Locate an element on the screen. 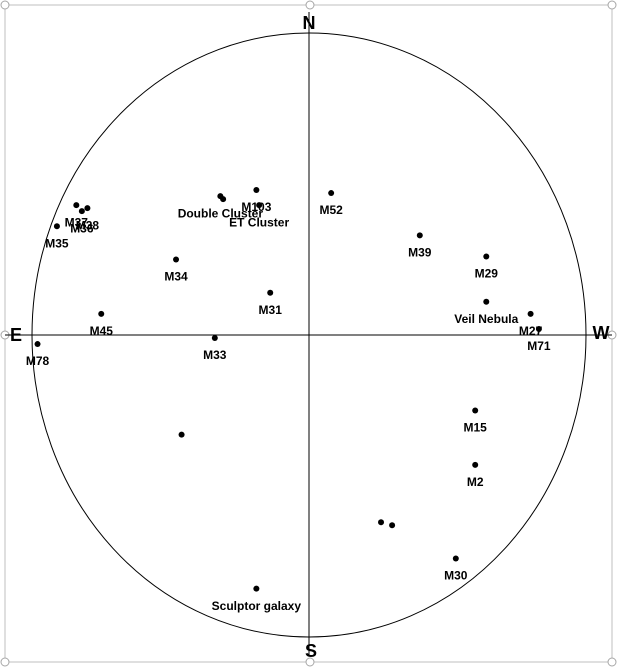  object-label: M15 is located at coordinates (476, 428).